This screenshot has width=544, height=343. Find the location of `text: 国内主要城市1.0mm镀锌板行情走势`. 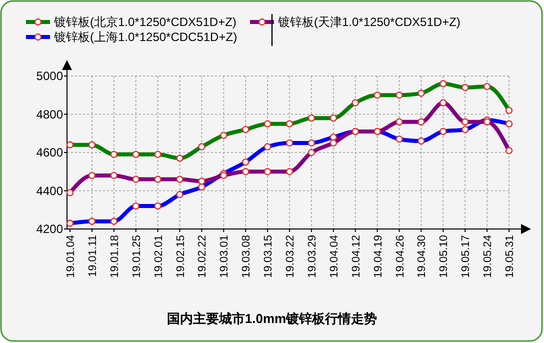

text: 国内主要城市1.0mm镀锌板行情走势 is located at coordinates (272, 318).